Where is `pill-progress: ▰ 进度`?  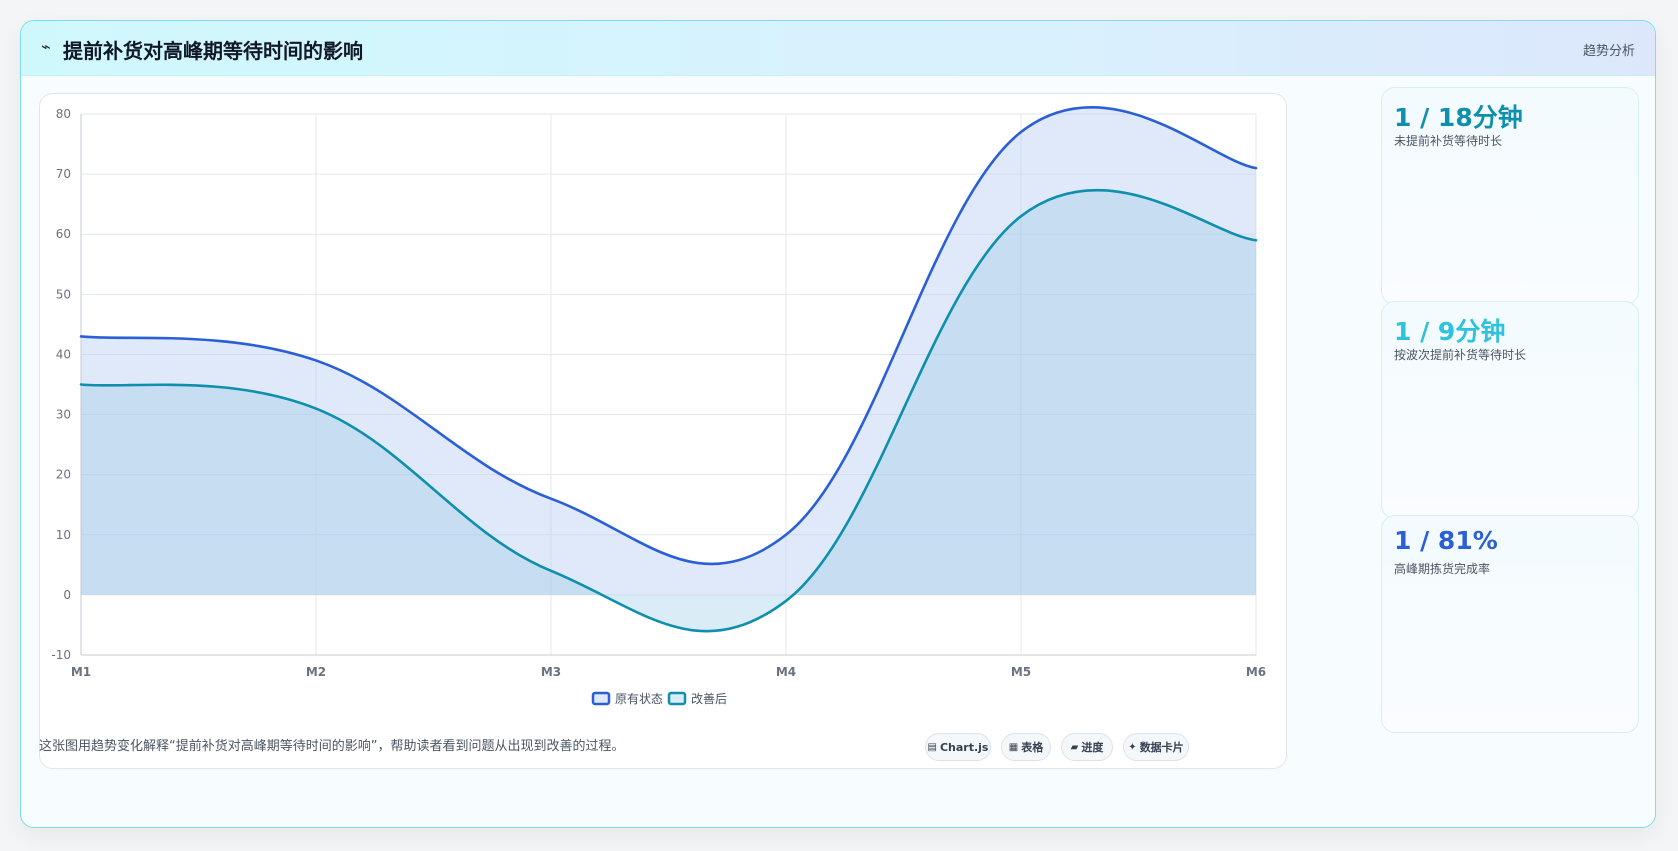 pill-progress: ▰ 进度 is located at coordinates (1087, 747).